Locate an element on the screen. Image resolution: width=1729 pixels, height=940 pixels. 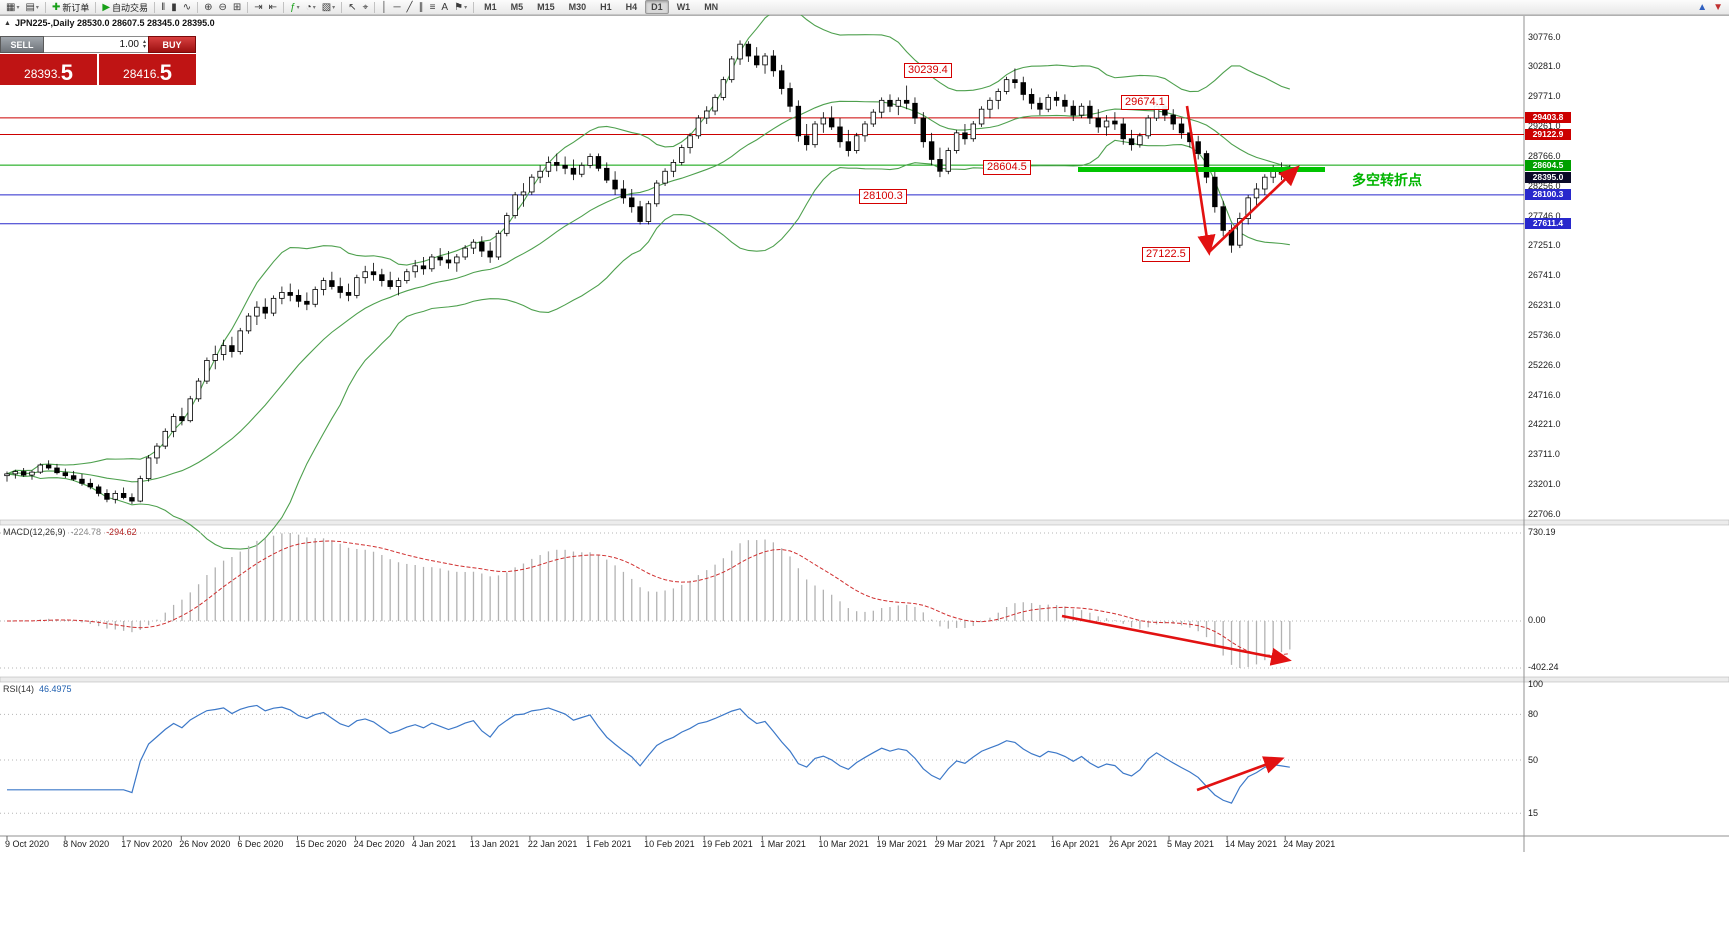
lot-value: 1.00 is located at coordinates (129, 44).